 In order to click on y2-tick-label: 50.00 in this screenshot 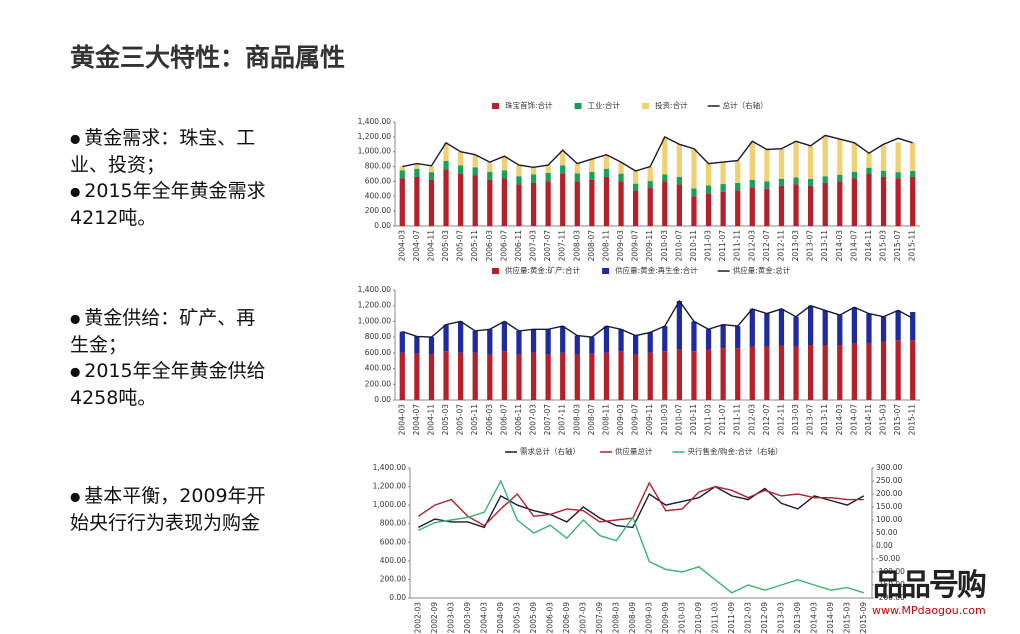, I will do `click(887, 532)`.